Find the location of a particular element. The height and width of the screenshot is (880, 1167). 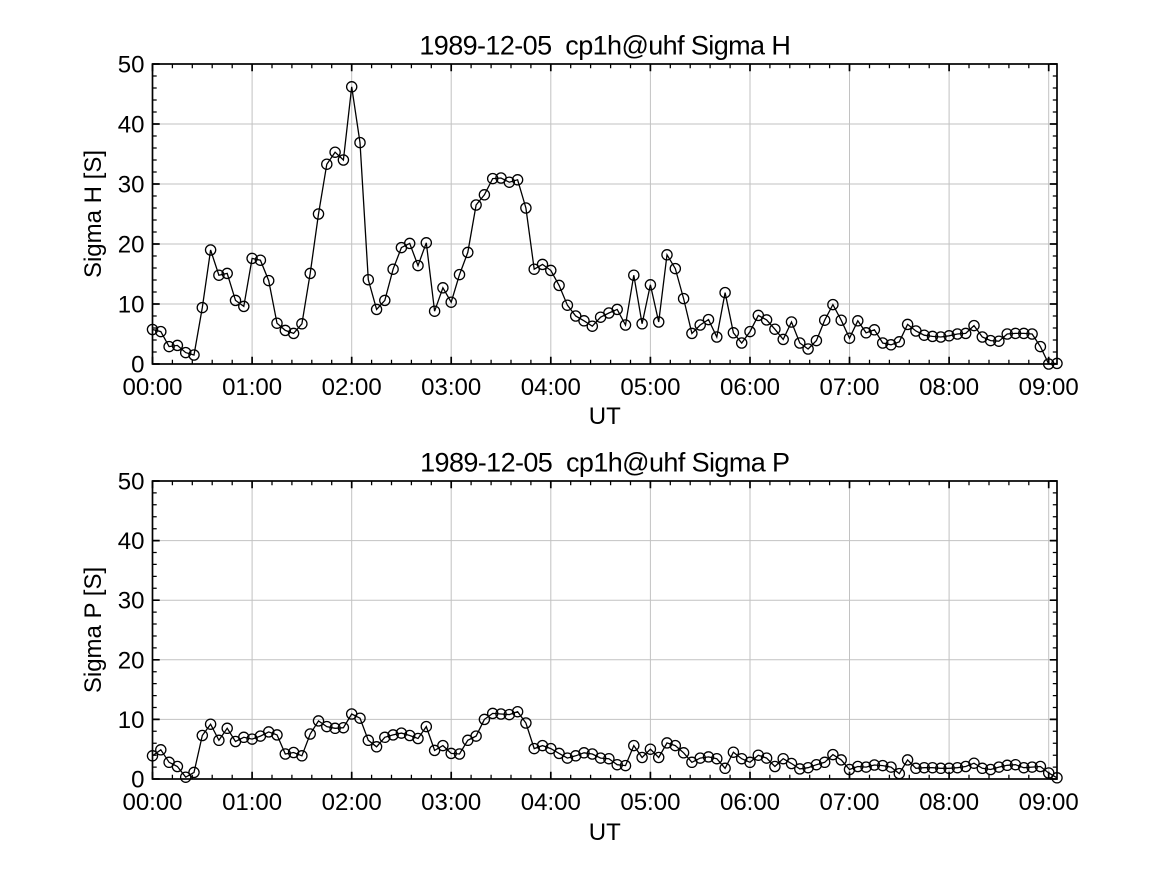

svg-text: 1989-12-05 cp1h@uhf Sigma P is located at coordinates (604, 463).